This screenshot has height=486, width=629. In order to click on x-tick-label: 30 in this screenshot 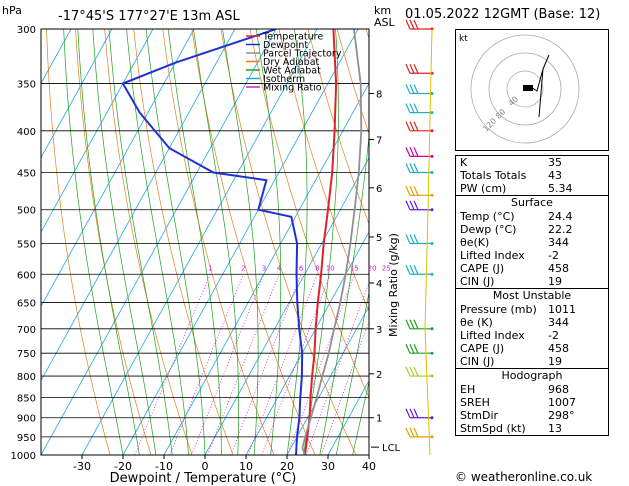, I will do `click(328, 466)`.